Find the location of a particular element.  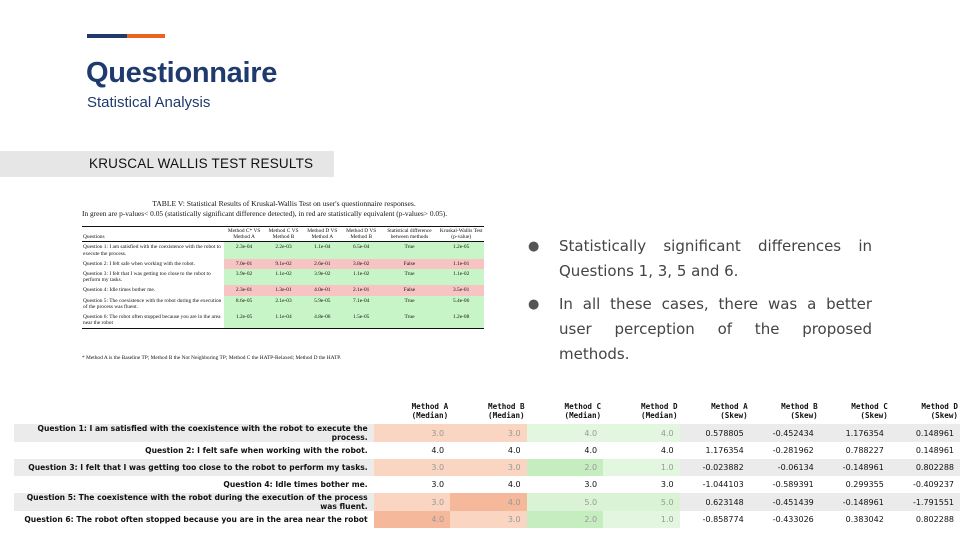

paper-table-cell: 1.3e-01 is located at coordinates (283, 290).